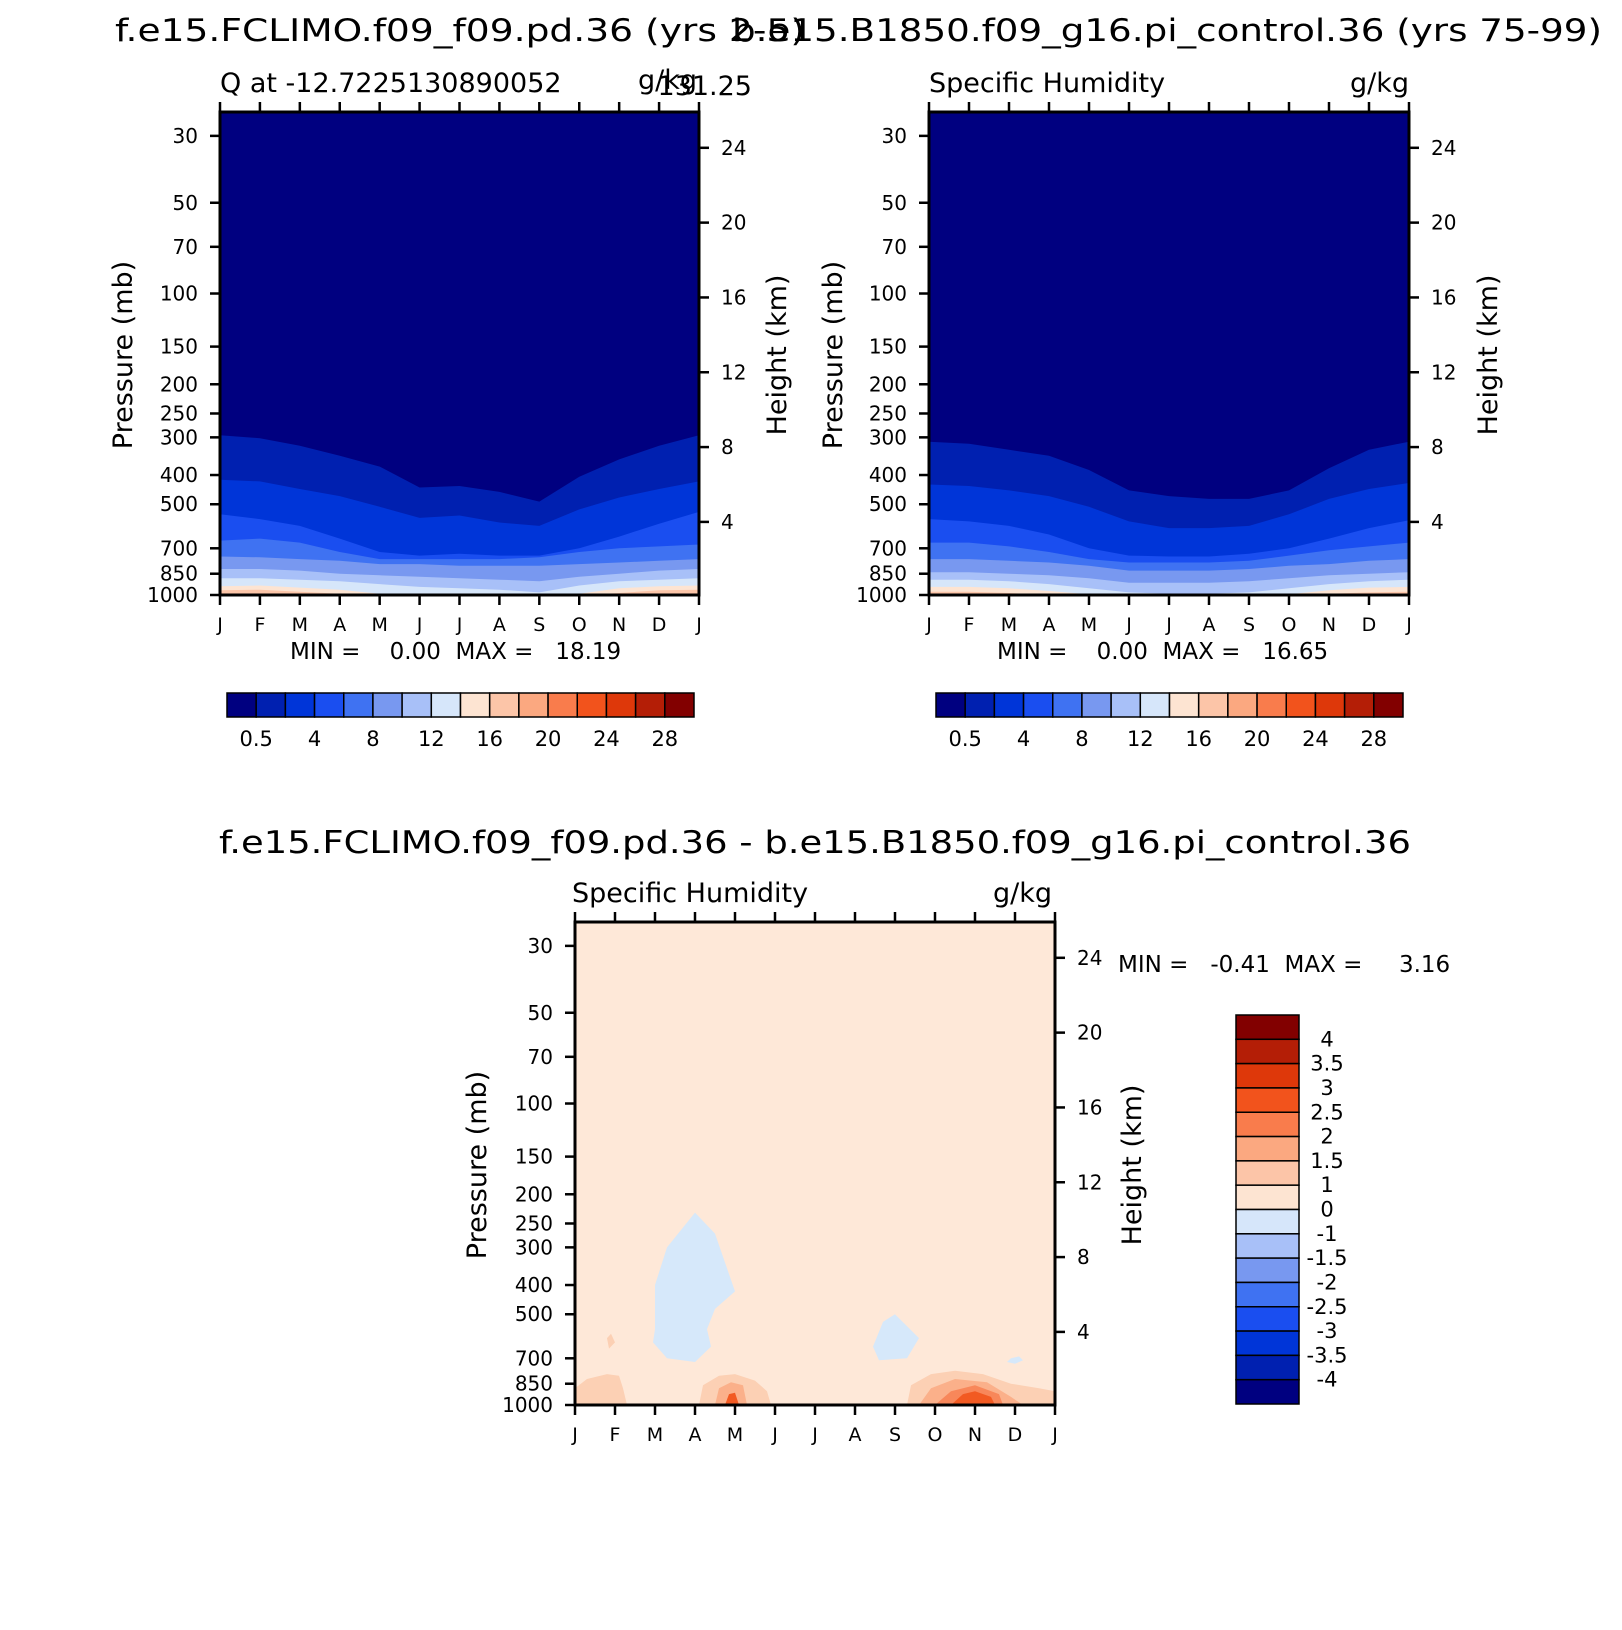  What do you see at coordinates (1249, 625) in the screenshot?
I see `right-x-tick-label: S` at bounding box center [1249, 625].